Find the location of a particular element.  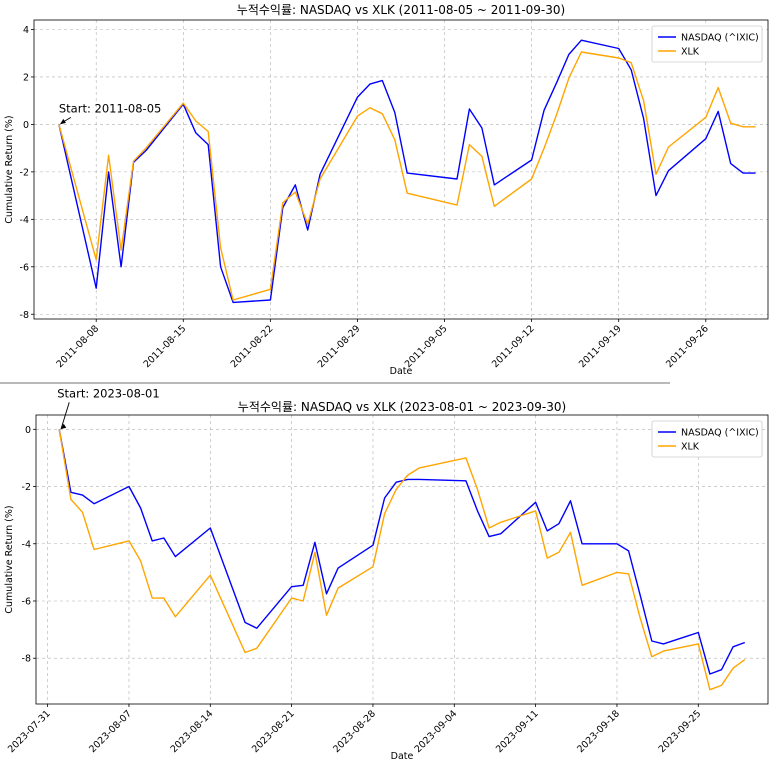

x-tick-label: 2023-09-18 is located at coordinates (598, 731).